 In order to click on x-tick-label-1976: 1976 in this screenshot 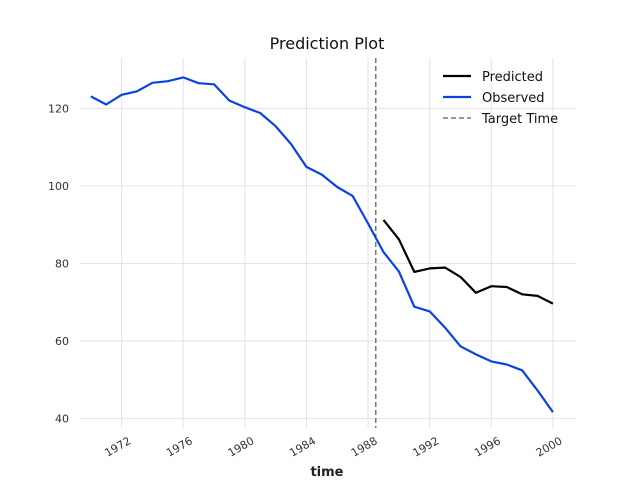, I will do `click(179, 446)`.